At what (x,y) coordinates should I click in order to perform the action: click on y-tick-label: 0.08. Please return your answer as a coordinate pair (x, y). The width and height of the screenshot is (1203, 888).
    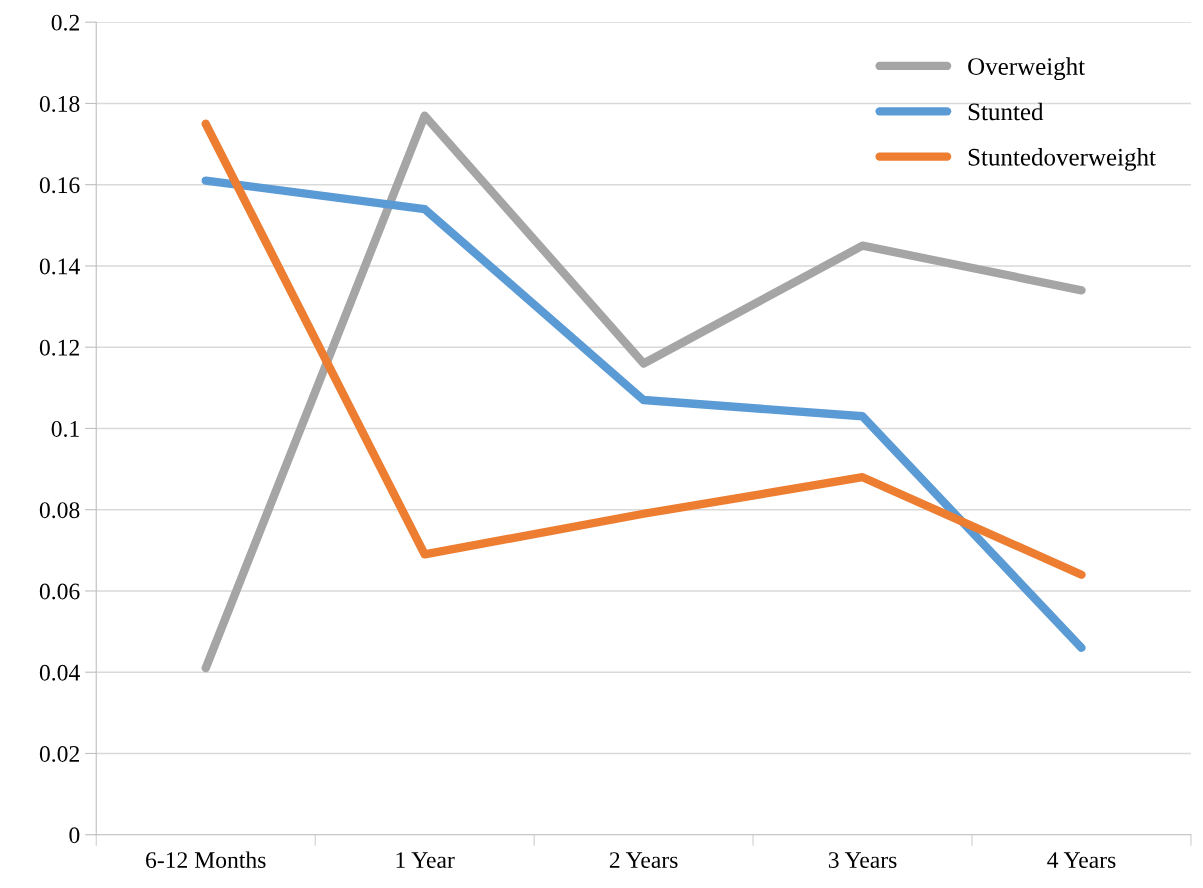
    Looking at the image, I should click on (59, 510).